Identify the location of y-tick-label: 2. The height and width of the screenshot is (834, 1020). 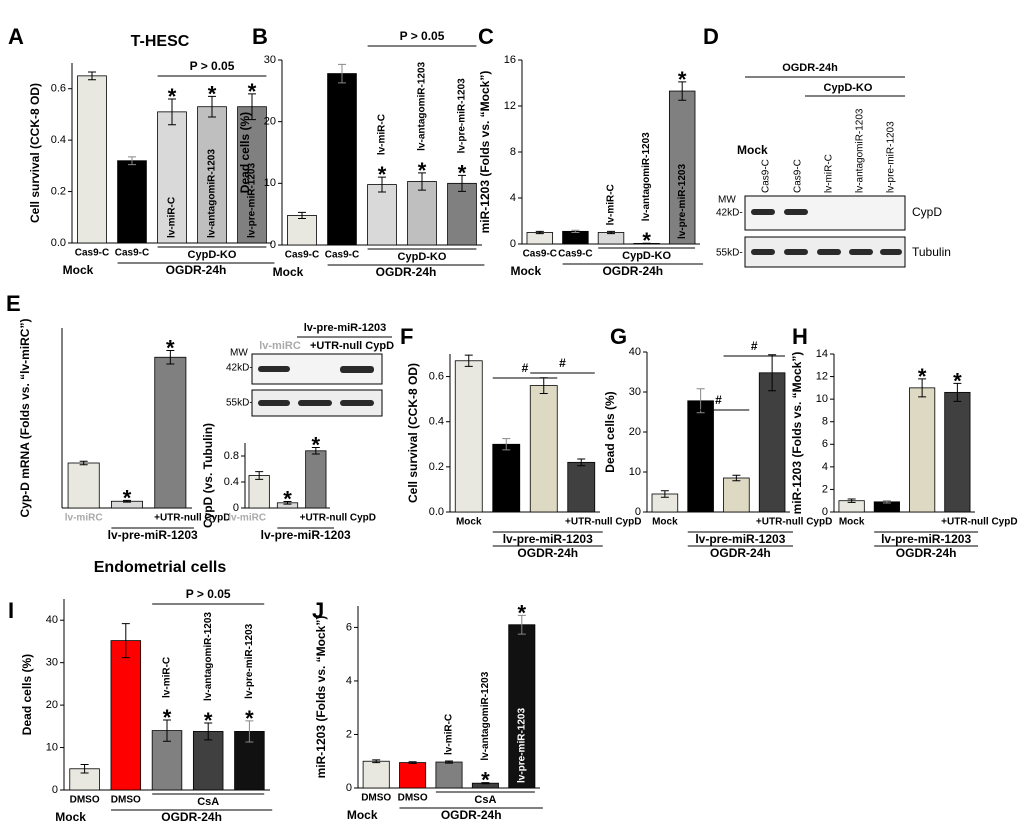
(349, 734).